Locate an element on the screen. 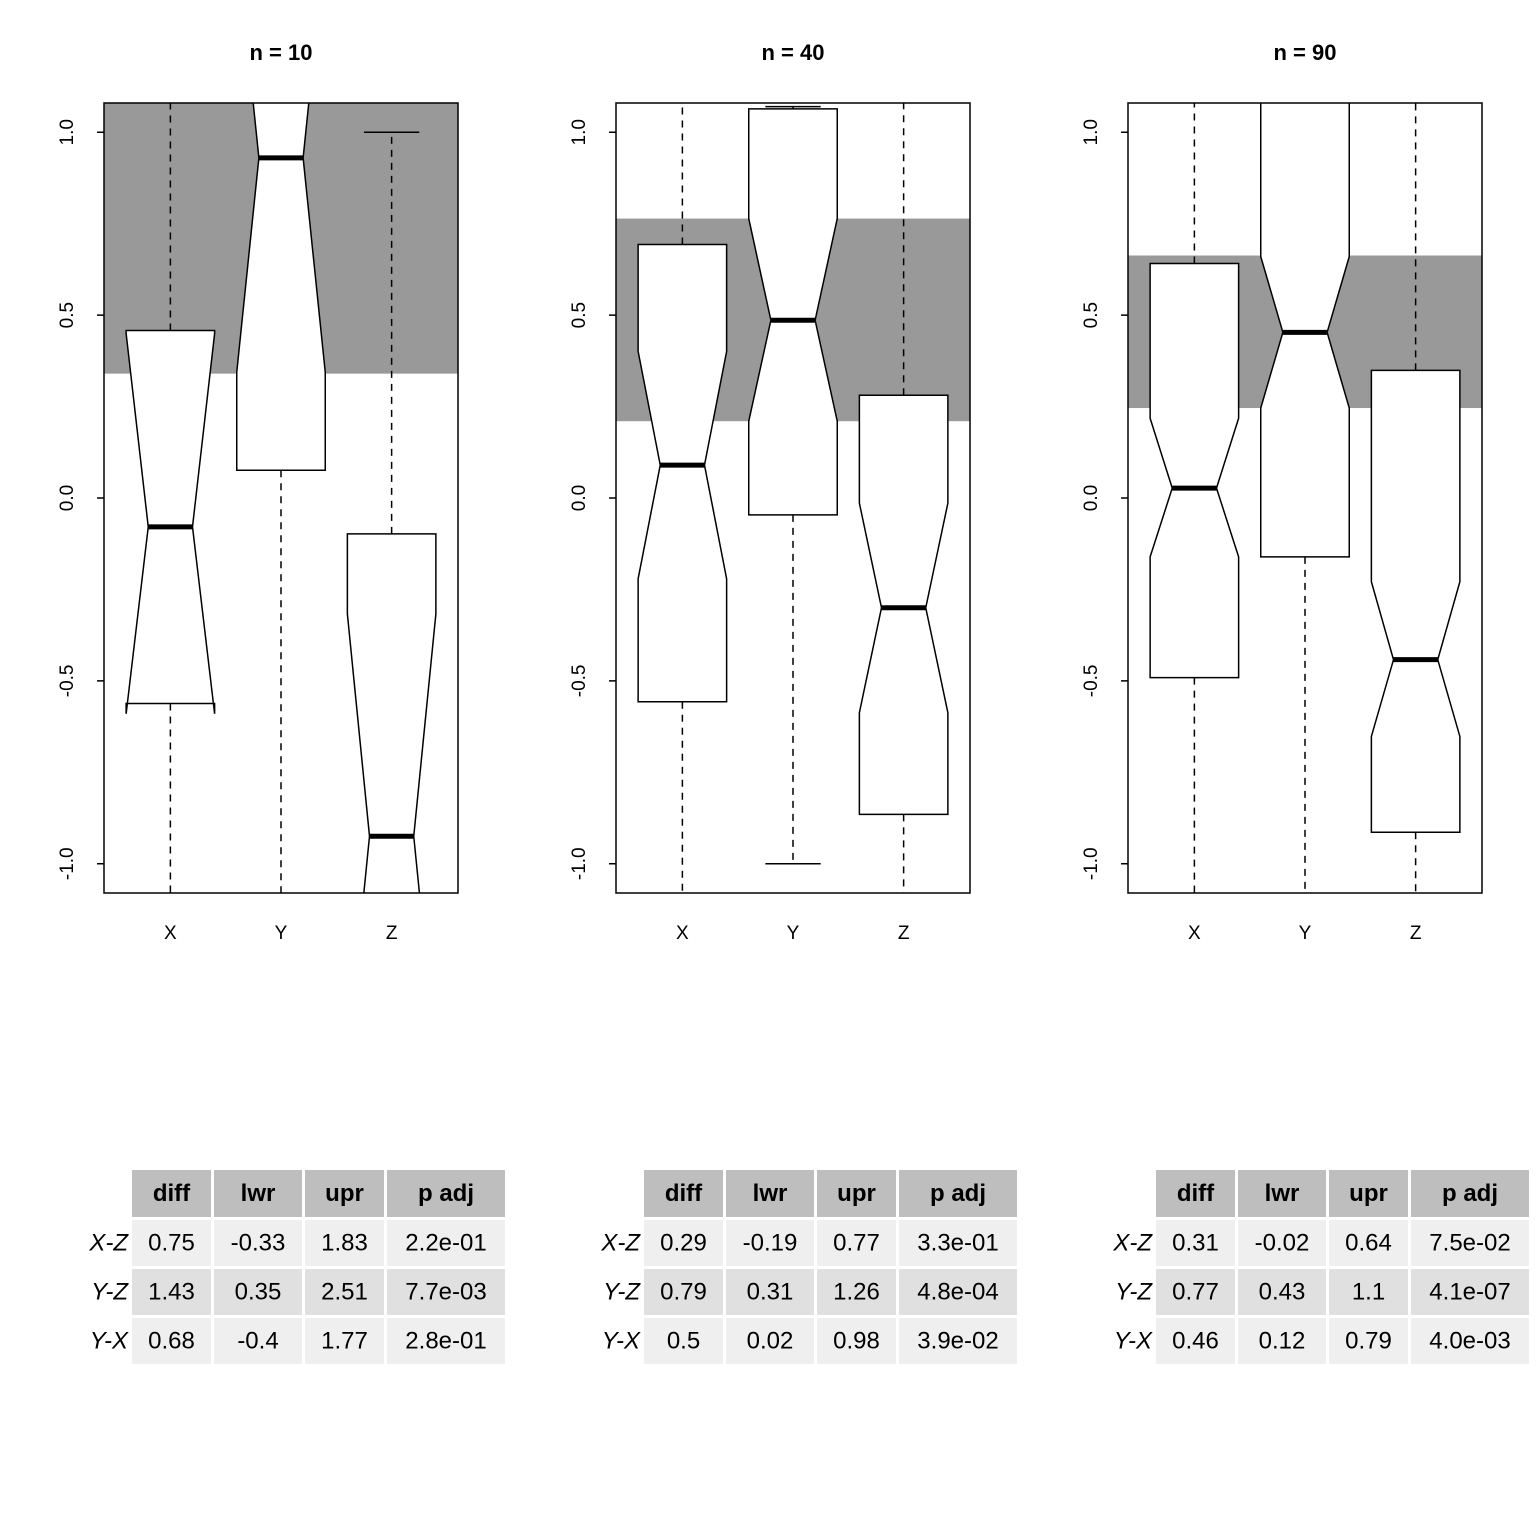 The height and width of the screenshot is (1536, 1536). cell-text: 1.26 is located at coordinates (856, 1291).